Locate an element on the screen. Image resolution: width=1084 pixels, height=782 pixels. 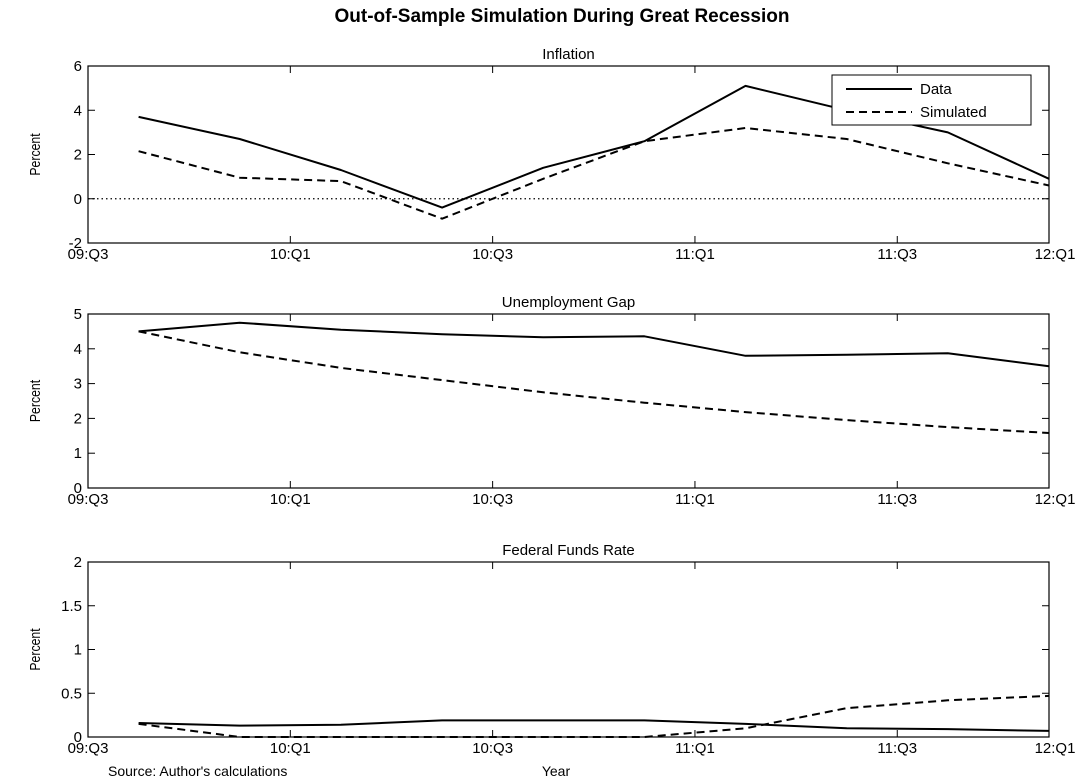
y-tick-label: 1.5 is located at coordinates (71, 606).